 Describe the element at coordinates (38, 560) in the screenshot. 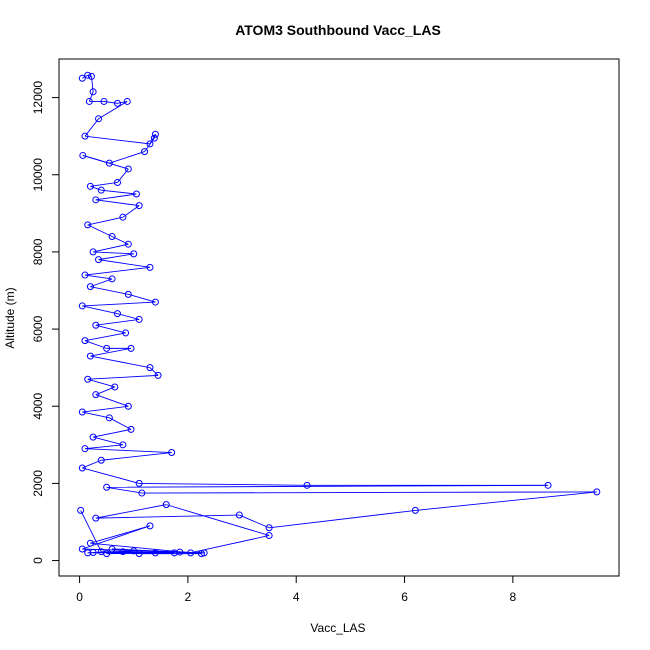

I see `y-tick-label: 0` at that location.